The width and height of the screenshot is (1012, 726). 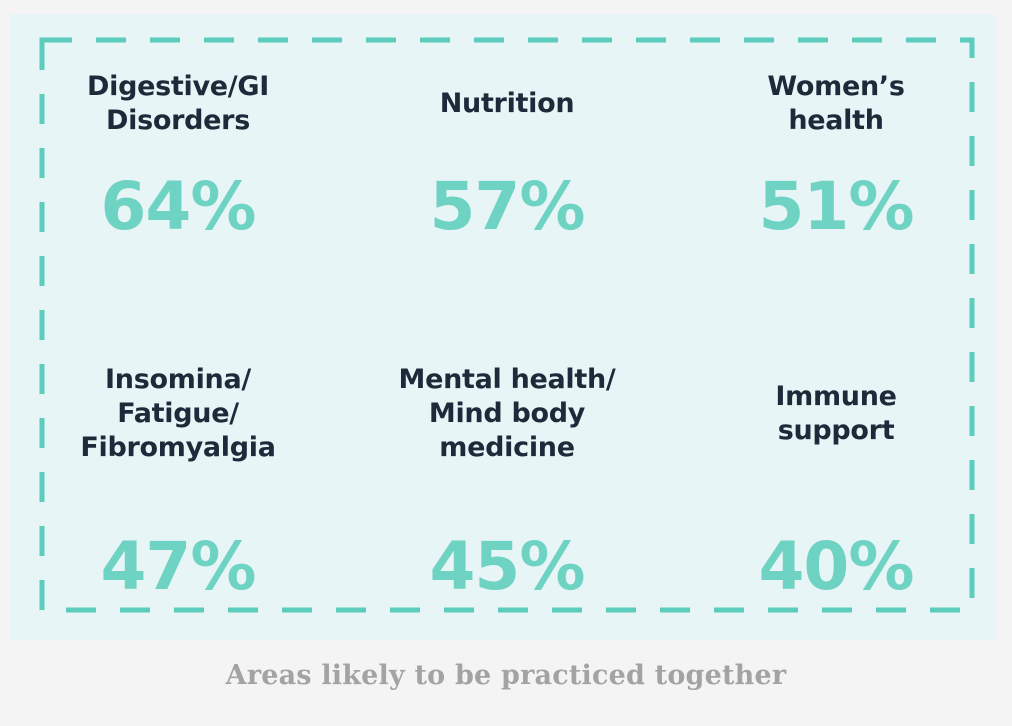 What do you see at coordinates (178, 566) in the screenshot?
I see `category-percentage: 47%` at bounding box center [178, 566].